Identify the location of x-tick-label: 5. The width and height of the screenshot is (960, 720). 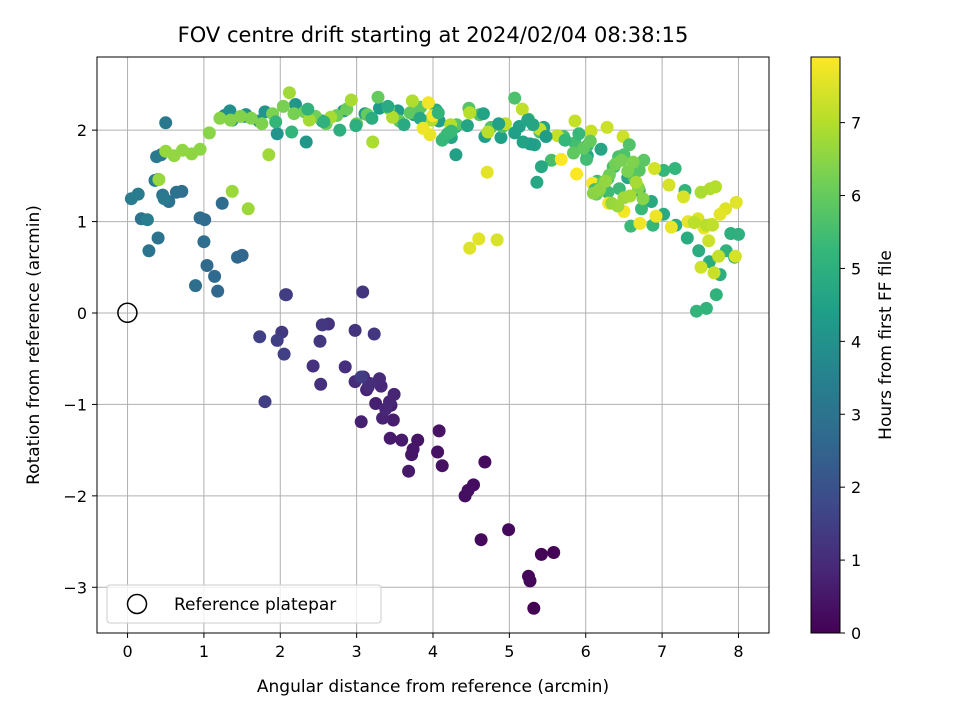
(509, 651).